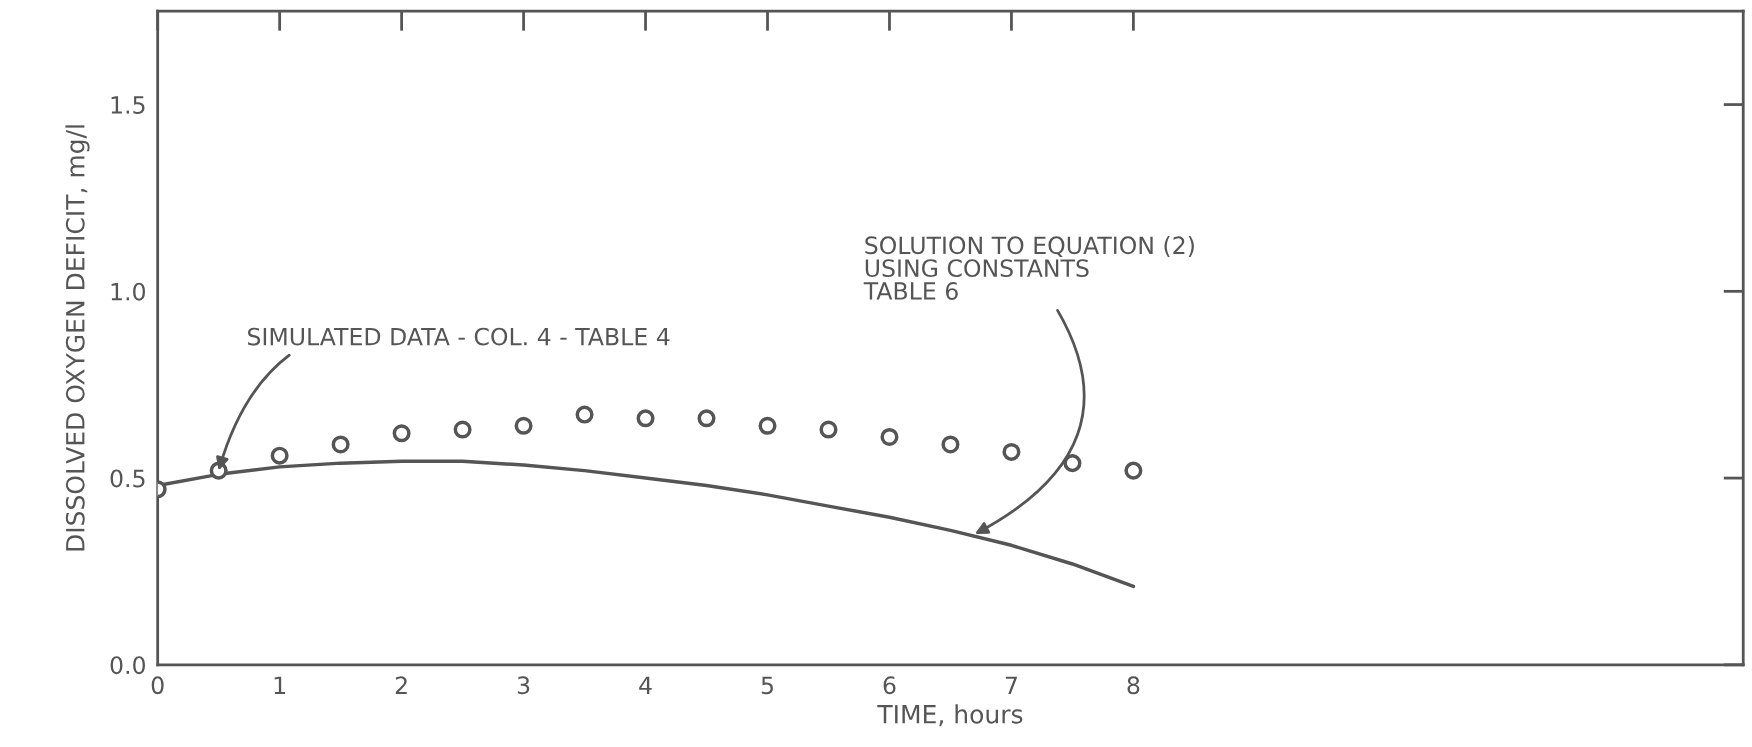  What do you see at coordinates (279, 685) in the screenshot?
I see `x-tick-label: 1` at bounding box center [279, 685].